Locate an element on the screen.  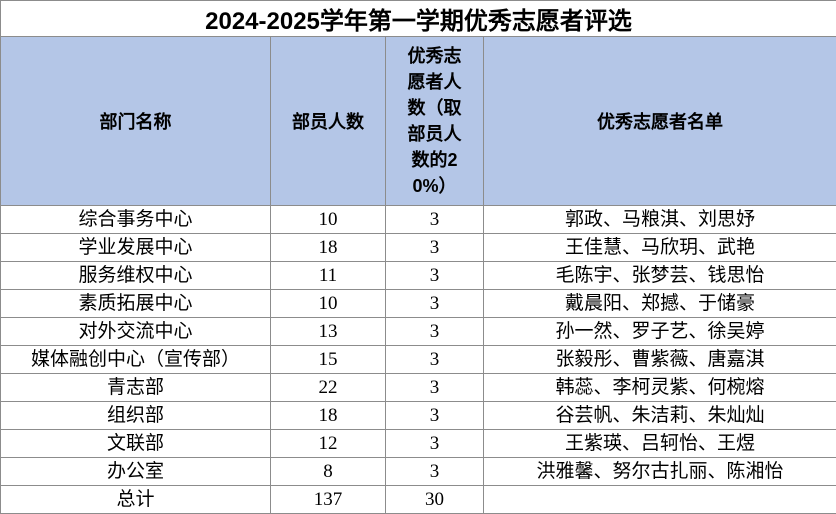
table-title: 2024-2025学年第一学期优秀志愿者评选 is located at coordinates (418, 19).